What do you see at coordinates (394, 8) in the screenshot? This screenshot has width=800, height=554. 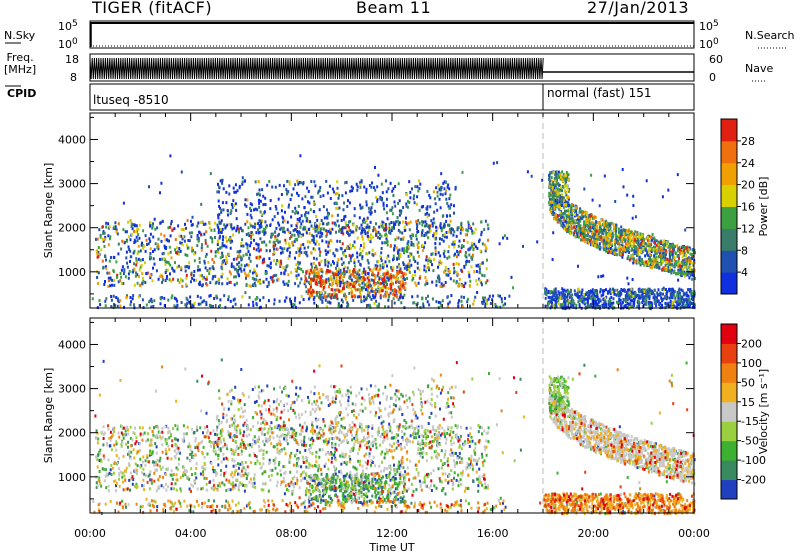 I see `beam-title: Beam 11` at bounding box center [394, 8].